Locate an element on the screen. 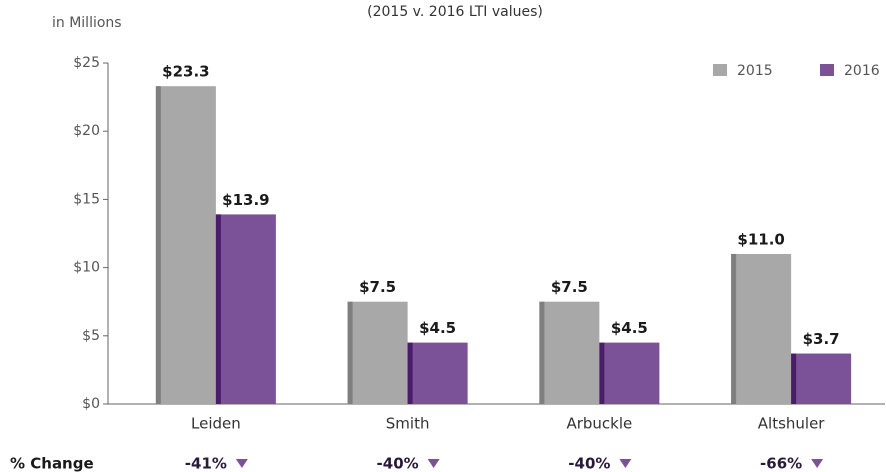  legend-label: 2015 is located at coordinates (755, 71).